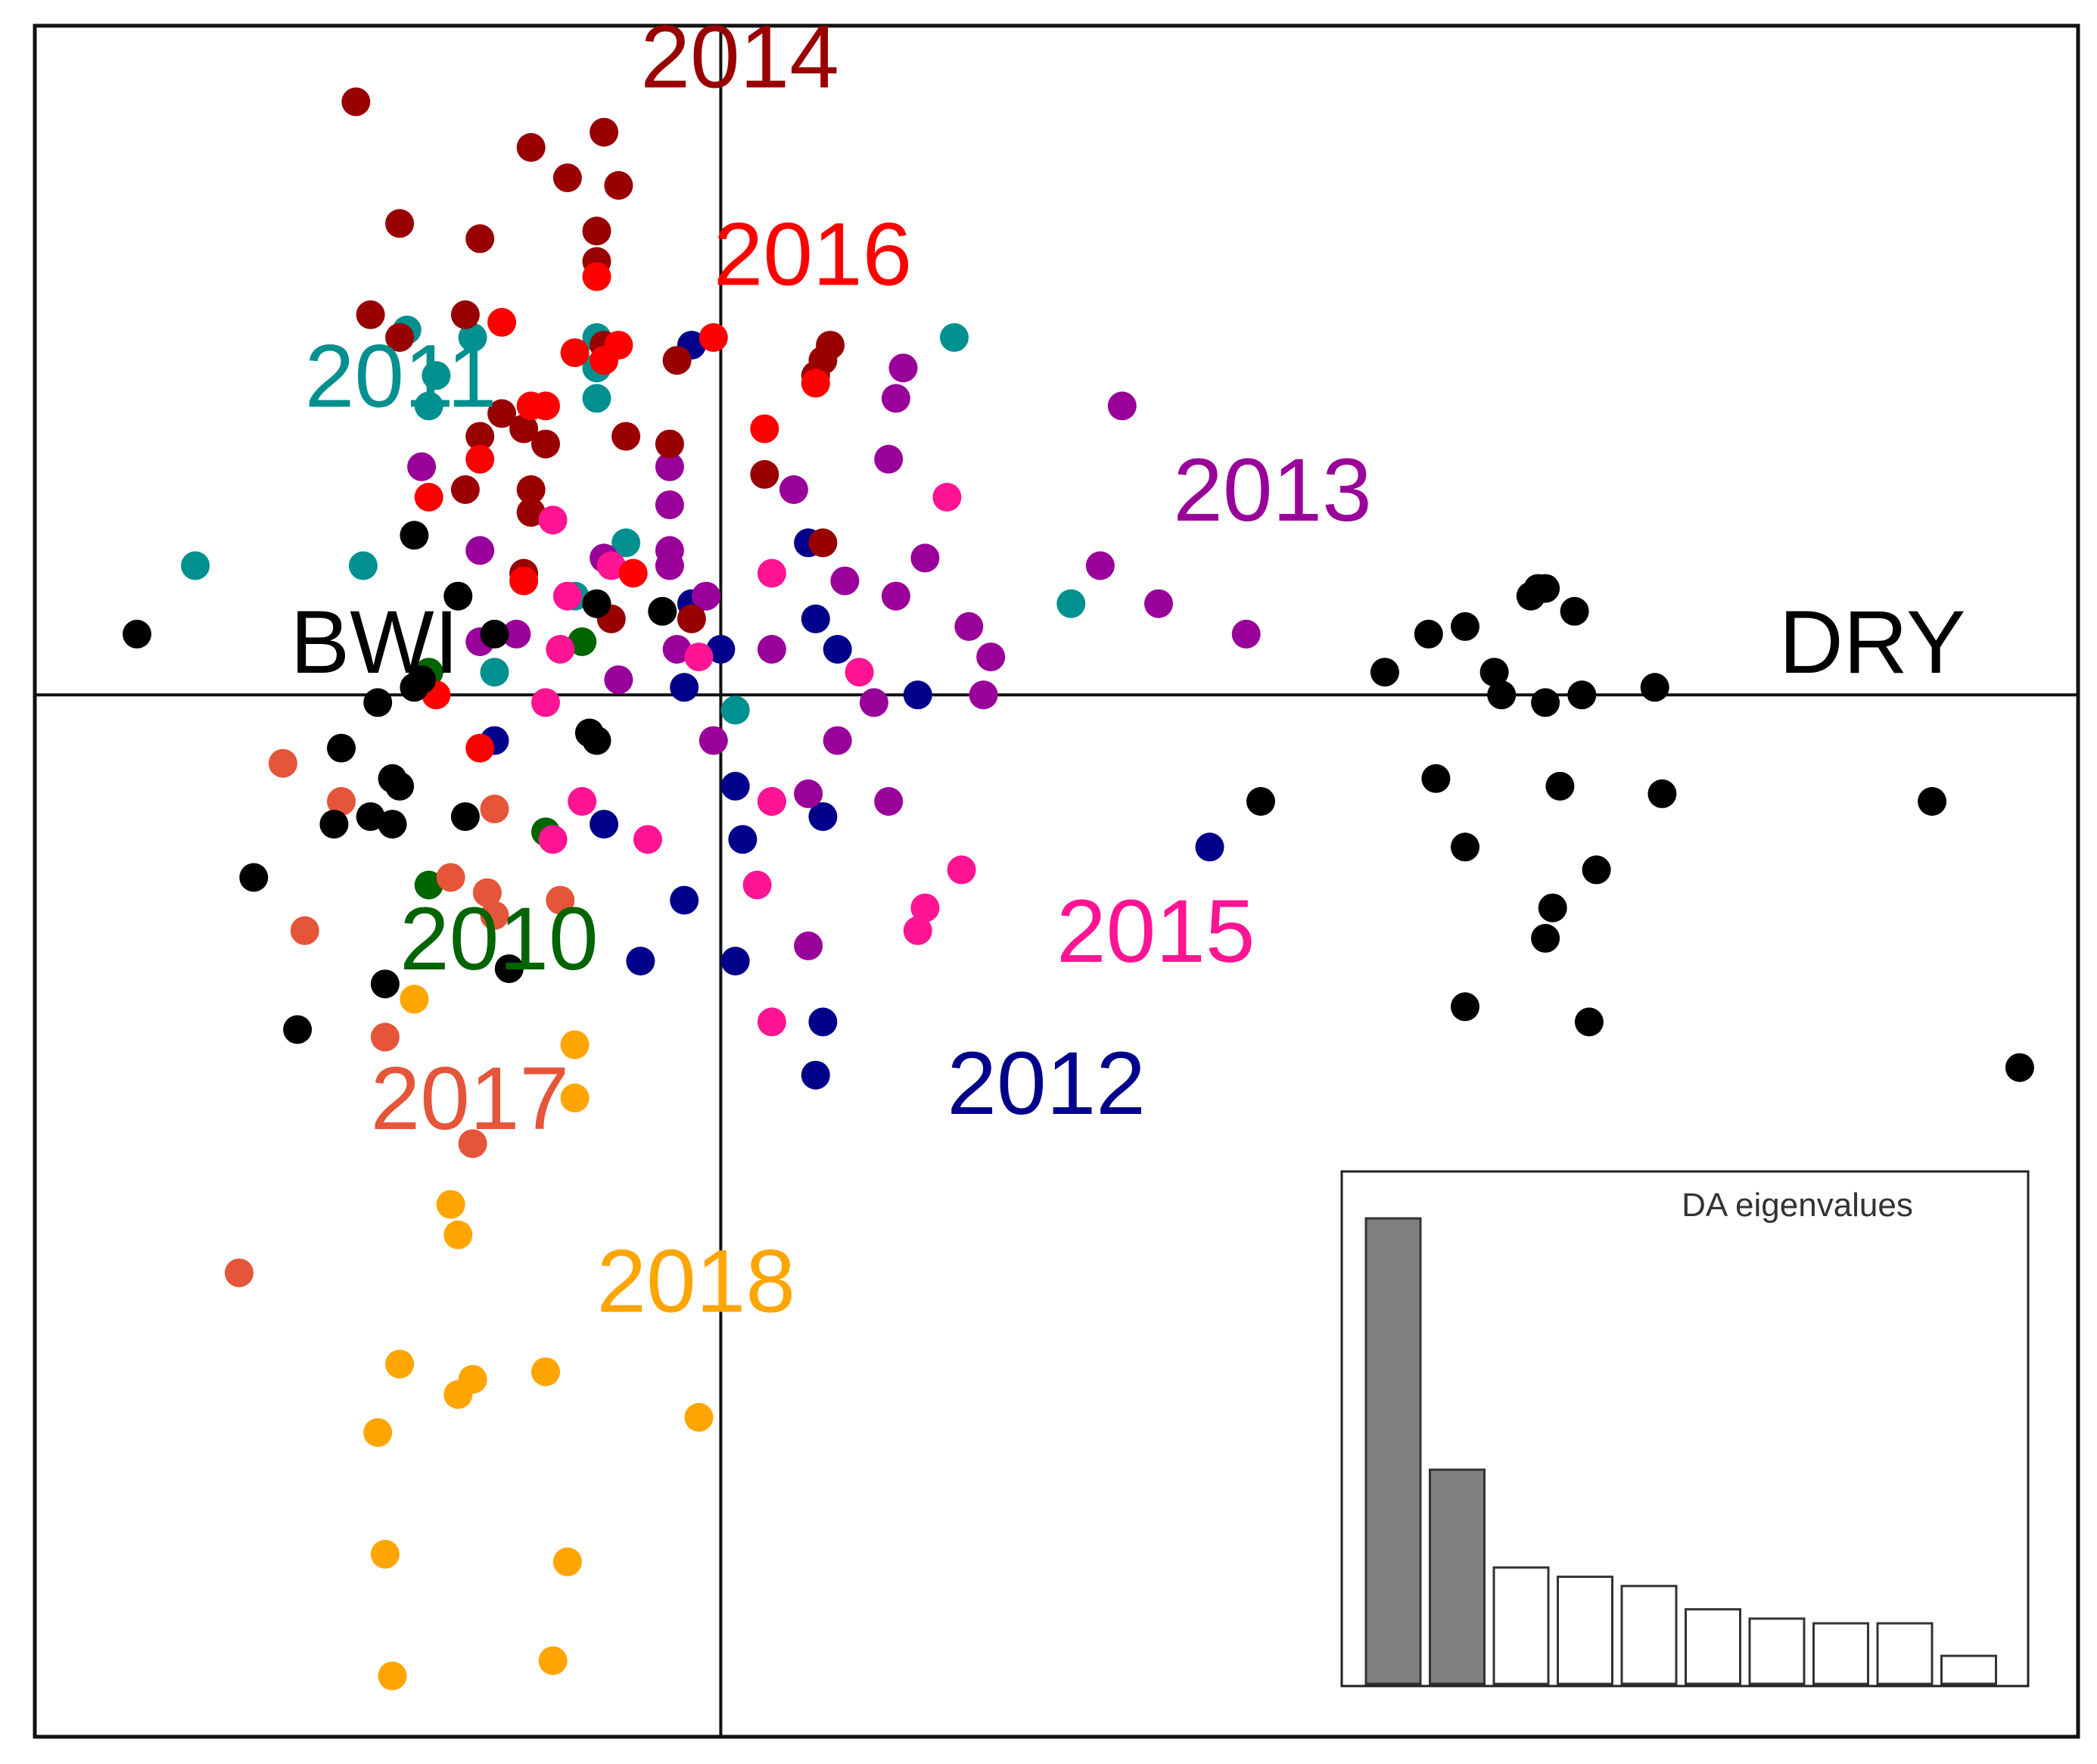 This screenshot has height=1764, width=2097. What do you see at coordinates (740, 57) in the screenshot?
I see `group-label-2014: 2014` at bounding box center [740, 57].